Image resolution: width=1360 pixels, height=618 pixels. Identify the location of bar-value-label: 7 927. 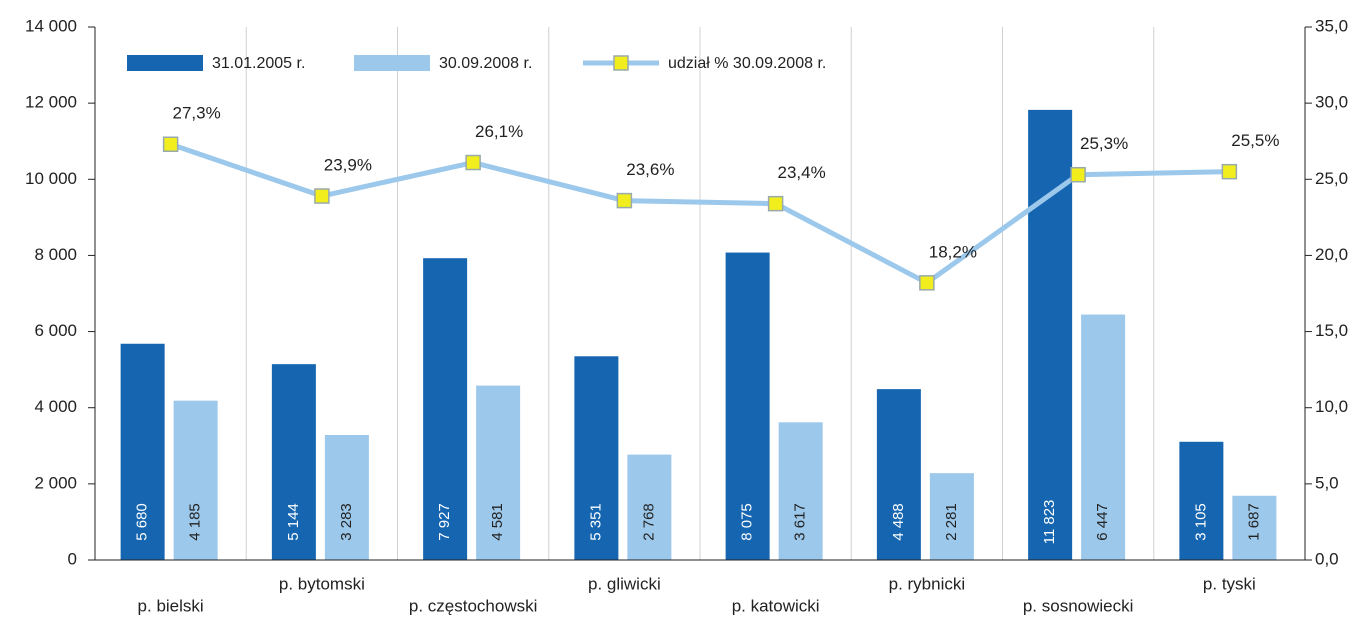
(444, 522).